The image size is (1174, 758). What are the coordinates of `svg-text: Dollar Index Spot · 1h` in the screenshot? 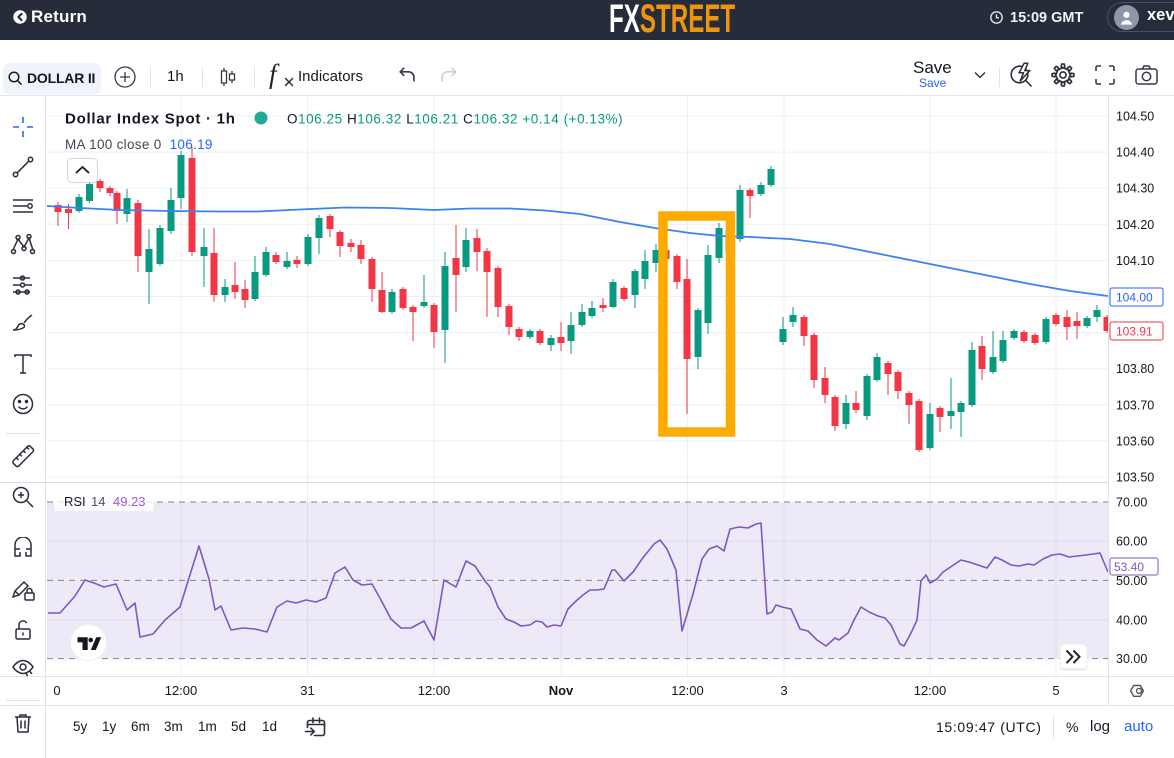 It's located at (150, 119).